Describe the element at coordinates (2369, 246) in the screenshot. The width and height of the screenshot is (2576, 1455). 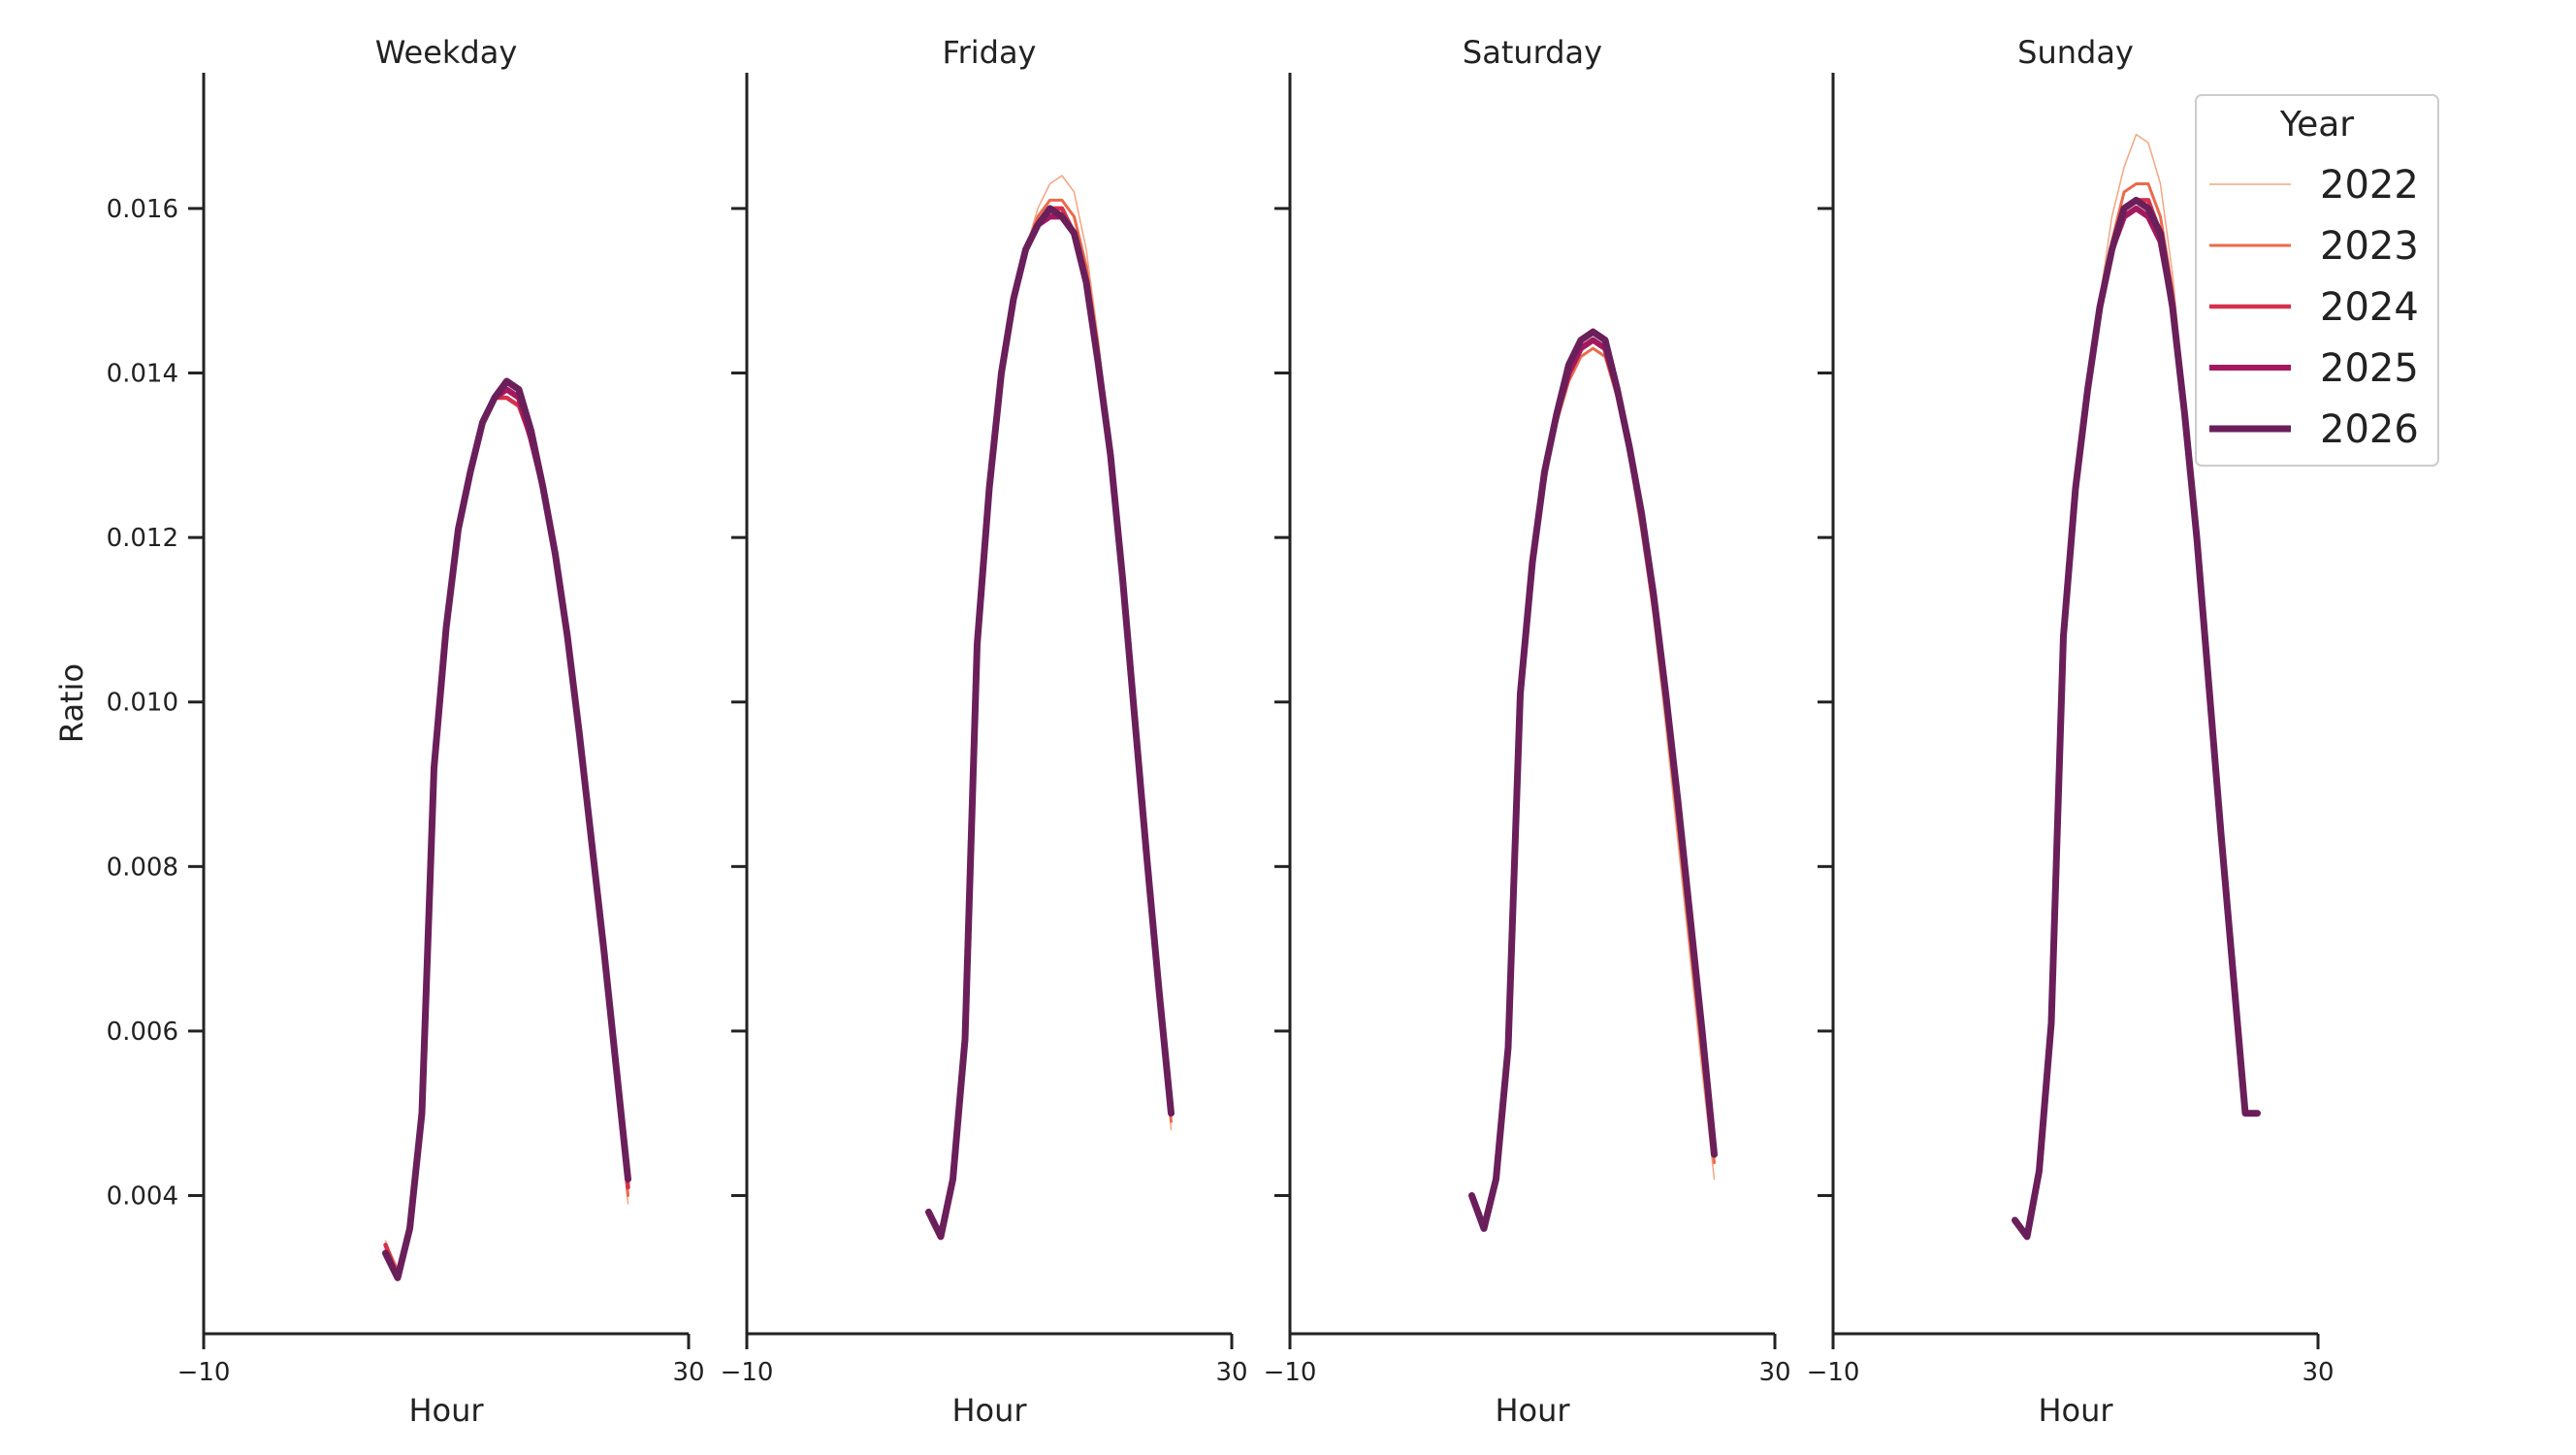
I see `legend-label-2023: 2023` at that location.